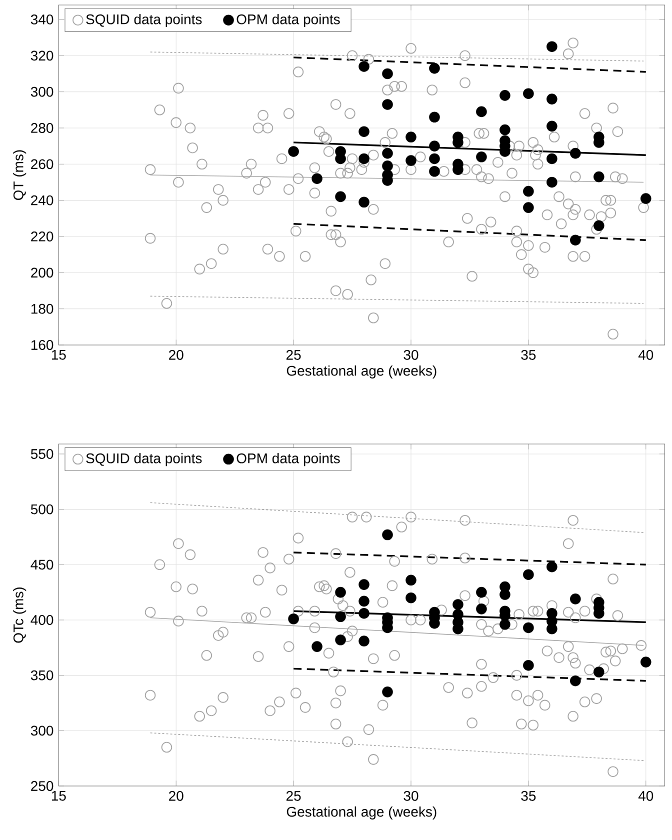 This screenshot has width=672, height=840. What do you see at coordinates (42, 454) in the screenshot?
I see `y-tick-label: 550` at bounding box center [42, 454].